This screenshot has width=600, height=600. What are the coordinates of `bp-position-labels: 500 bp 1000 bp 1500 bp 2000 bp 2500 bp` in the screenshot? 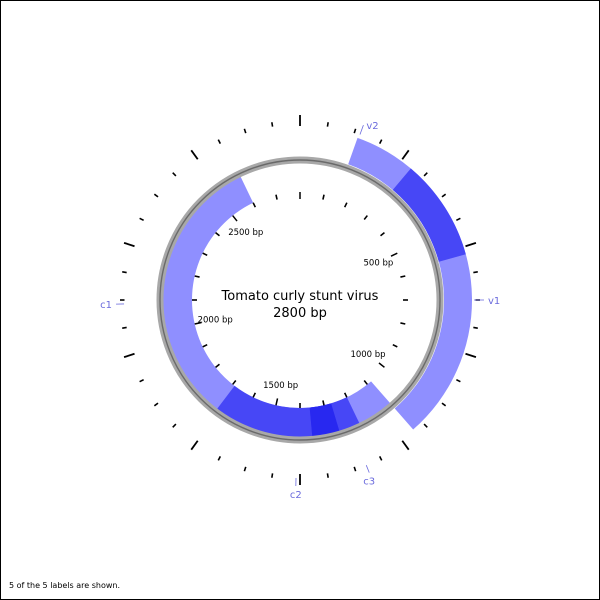 It's located at (296, 309).